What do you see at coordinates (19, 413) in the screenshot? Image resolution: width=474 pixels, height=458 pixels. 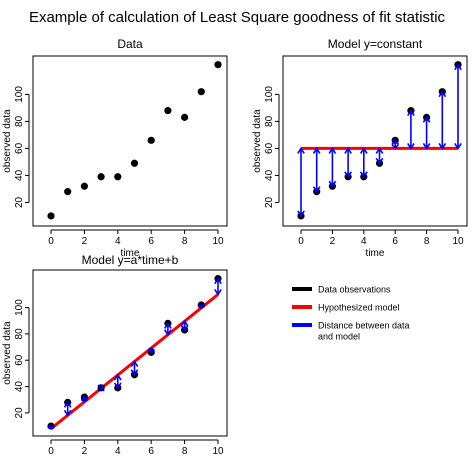 I see `y-tick-label: 20` at bounding box center [19, 413].